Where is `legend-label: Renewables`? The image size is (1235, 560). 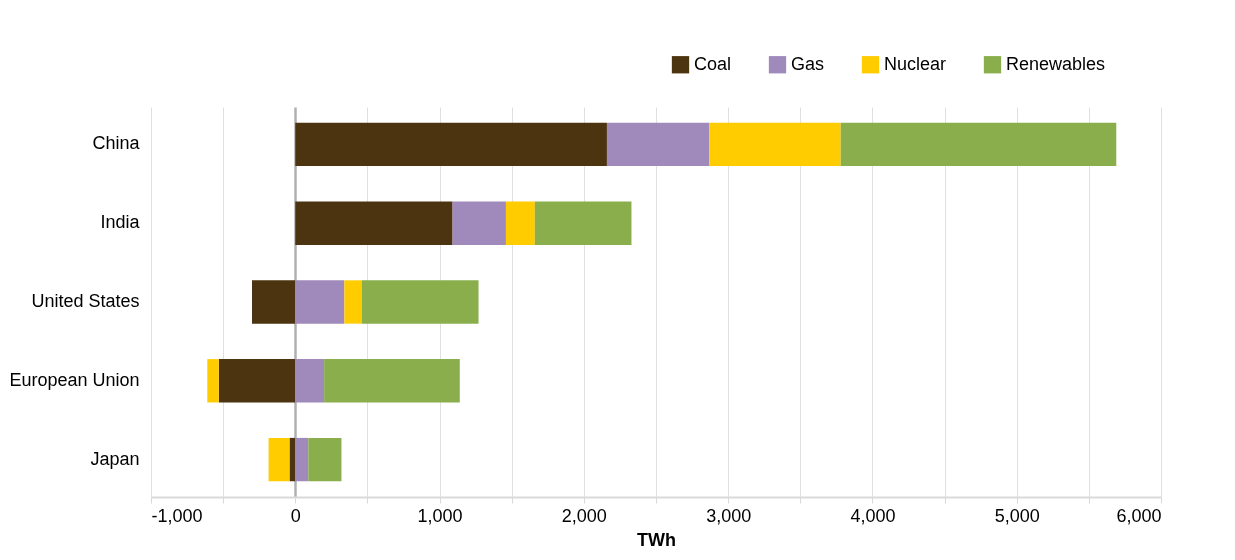
legend-label: Renewables is located at coordinates (1056, 63).